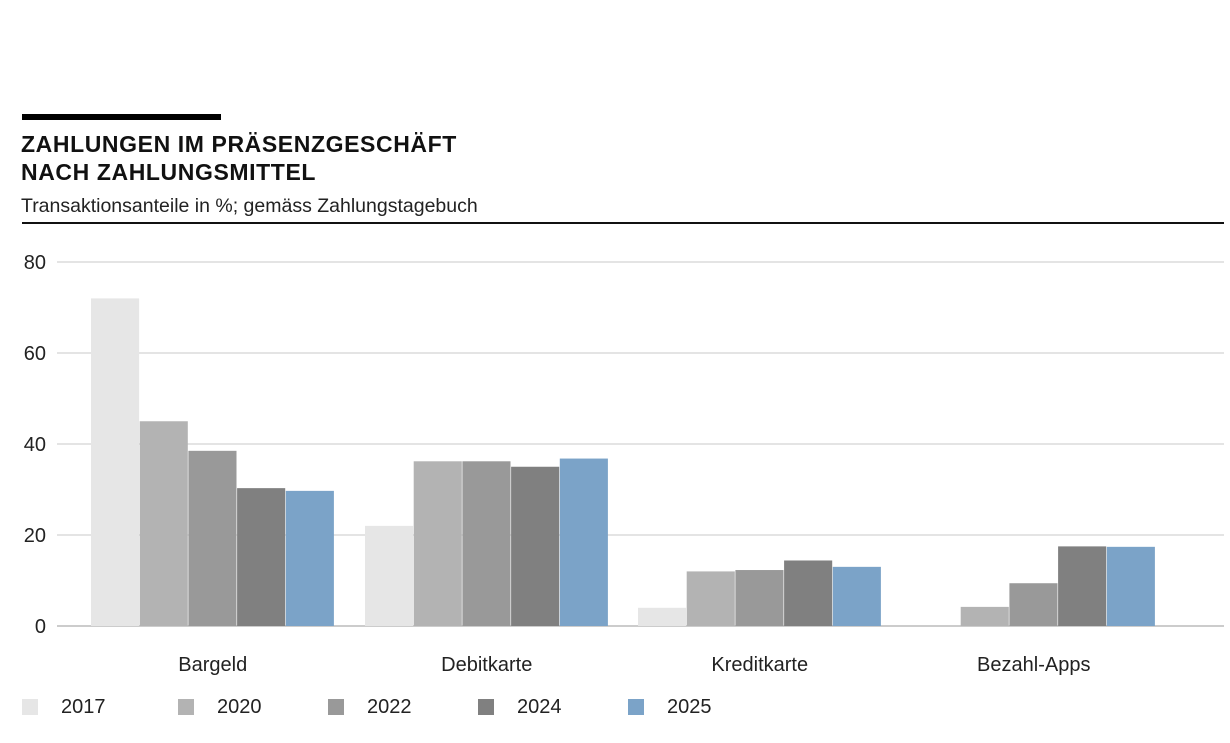 Image resolution: width=1230 pixels, height=743 pixels. Describe the element at coordinates (623, 223) in the screenshot. I see `header-divider` at that location.